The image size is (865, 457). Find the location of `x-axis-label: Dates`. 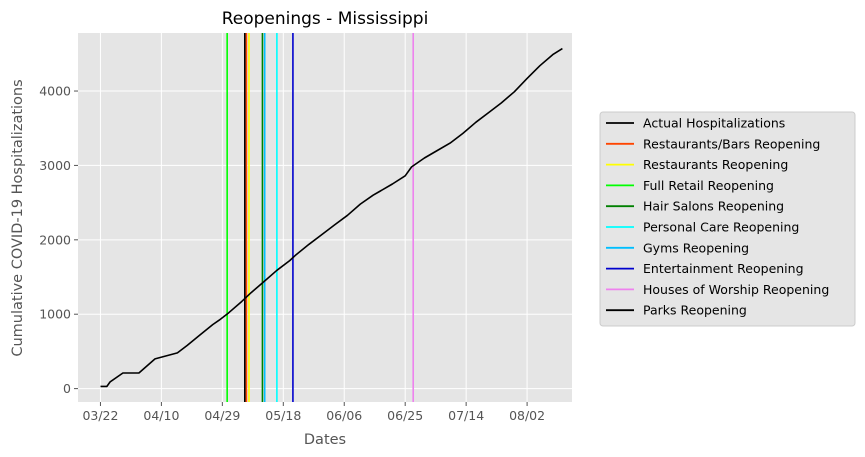

x-axis-label: Dates is located at coordinates (325, 440).